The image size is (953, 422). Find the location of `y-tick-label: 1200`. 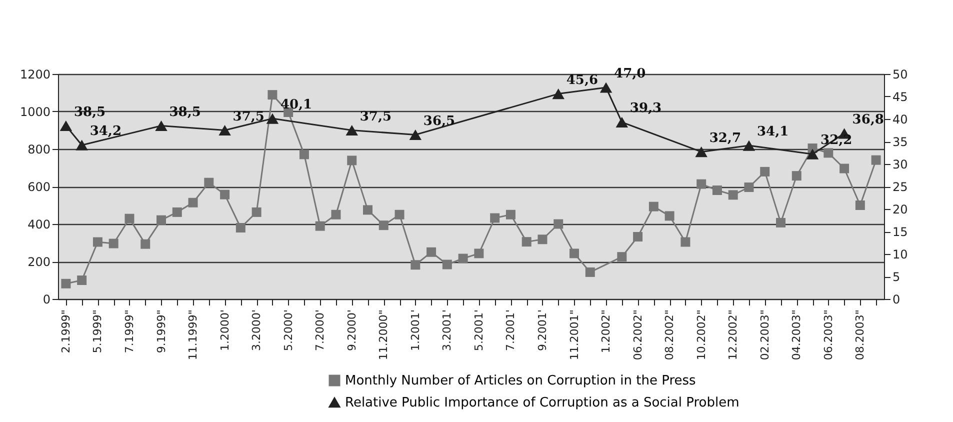

y-tick-label: 1200 is located at coordinates (35, 75).